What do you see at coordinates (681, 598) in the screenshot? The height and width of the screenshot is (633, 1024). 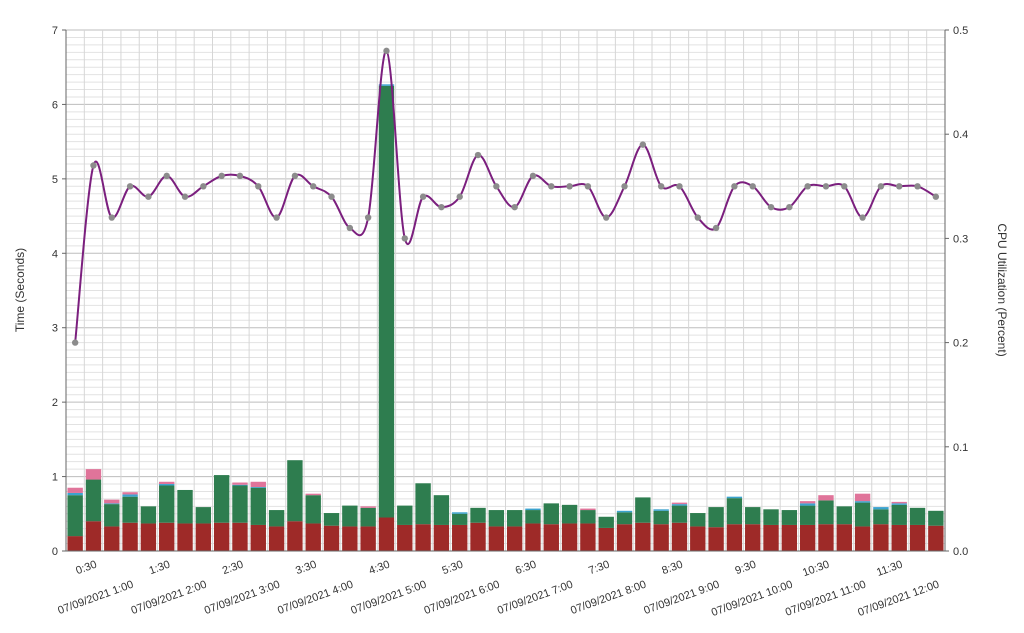 I see `x-tick-label: 07/09/2021 9:00` at bounding box center [681, 598].